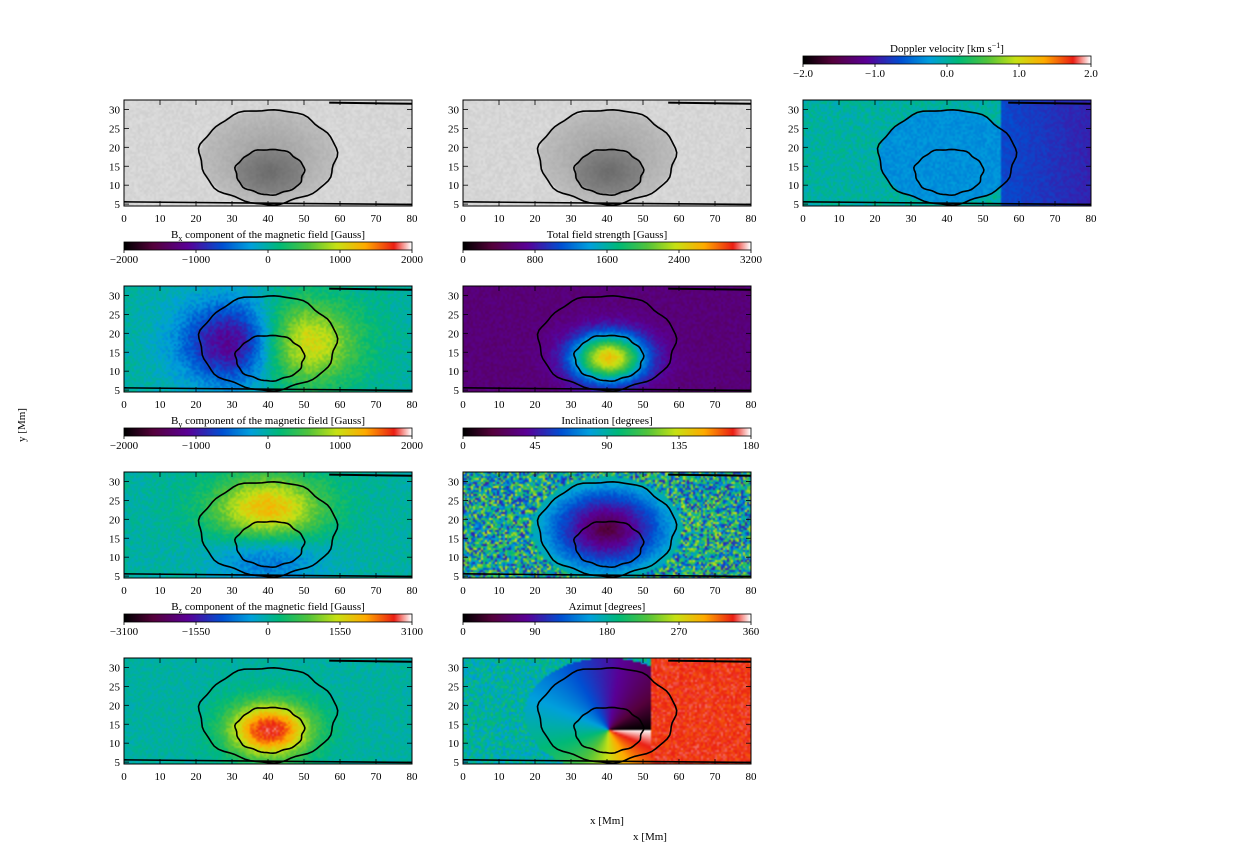 The height and width of the screenshot is (850, 1250). Describe the element at coordinates (181, 610) in the screenshot. I see `title-subscript: z` at that location.